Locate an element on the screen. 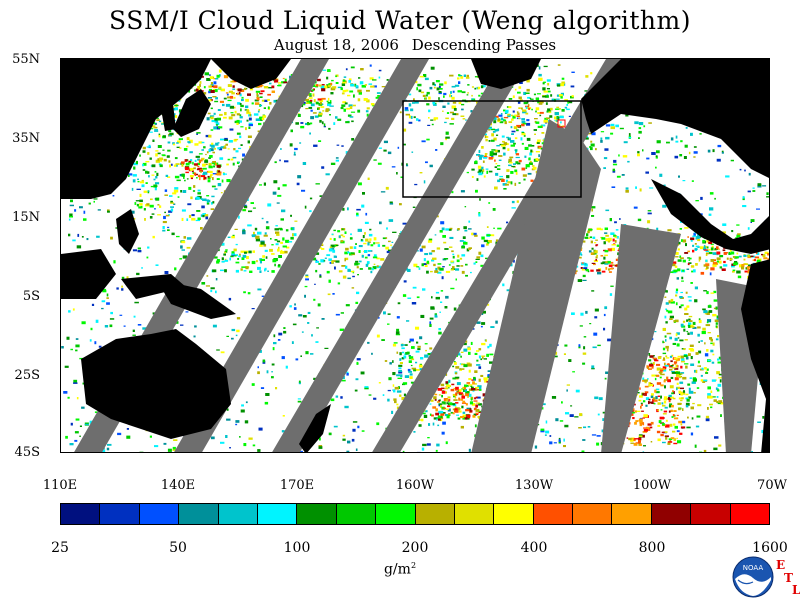  lat-label-5s: 5S is located at coordinates (31, 296).